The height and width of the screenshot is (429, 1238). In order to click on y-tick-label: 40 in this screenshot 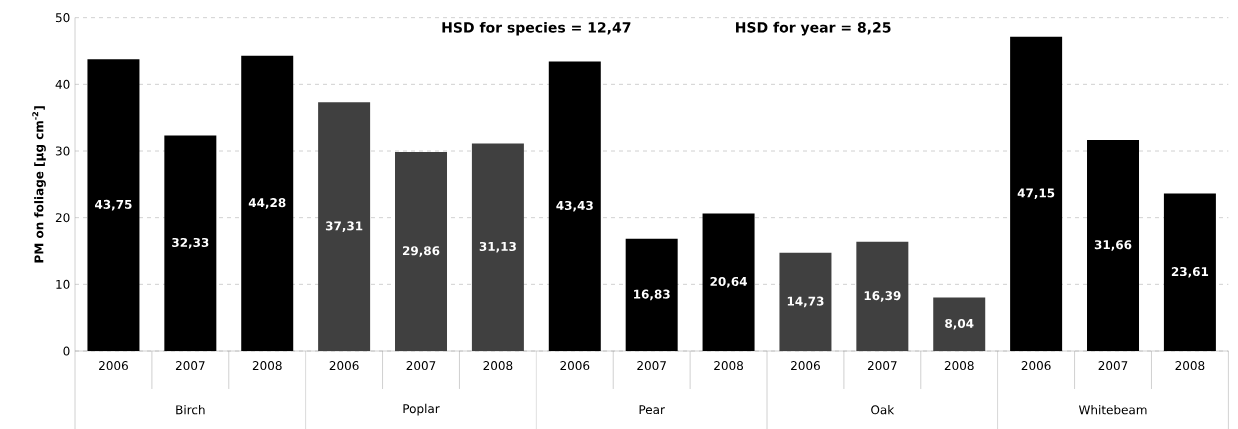, I will do `click(62, 84)`.